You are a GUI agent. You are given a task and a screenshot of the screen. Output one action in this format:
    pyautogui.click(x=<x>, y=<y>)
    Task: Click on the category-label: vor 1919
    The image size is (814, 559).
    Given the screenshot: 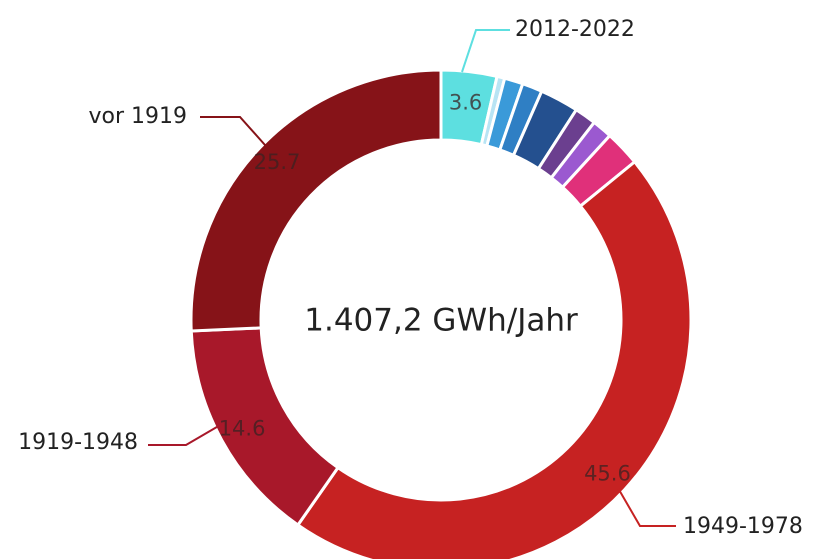 What is the action you would take?
    pyautogui.click(x=137, y=116)
    